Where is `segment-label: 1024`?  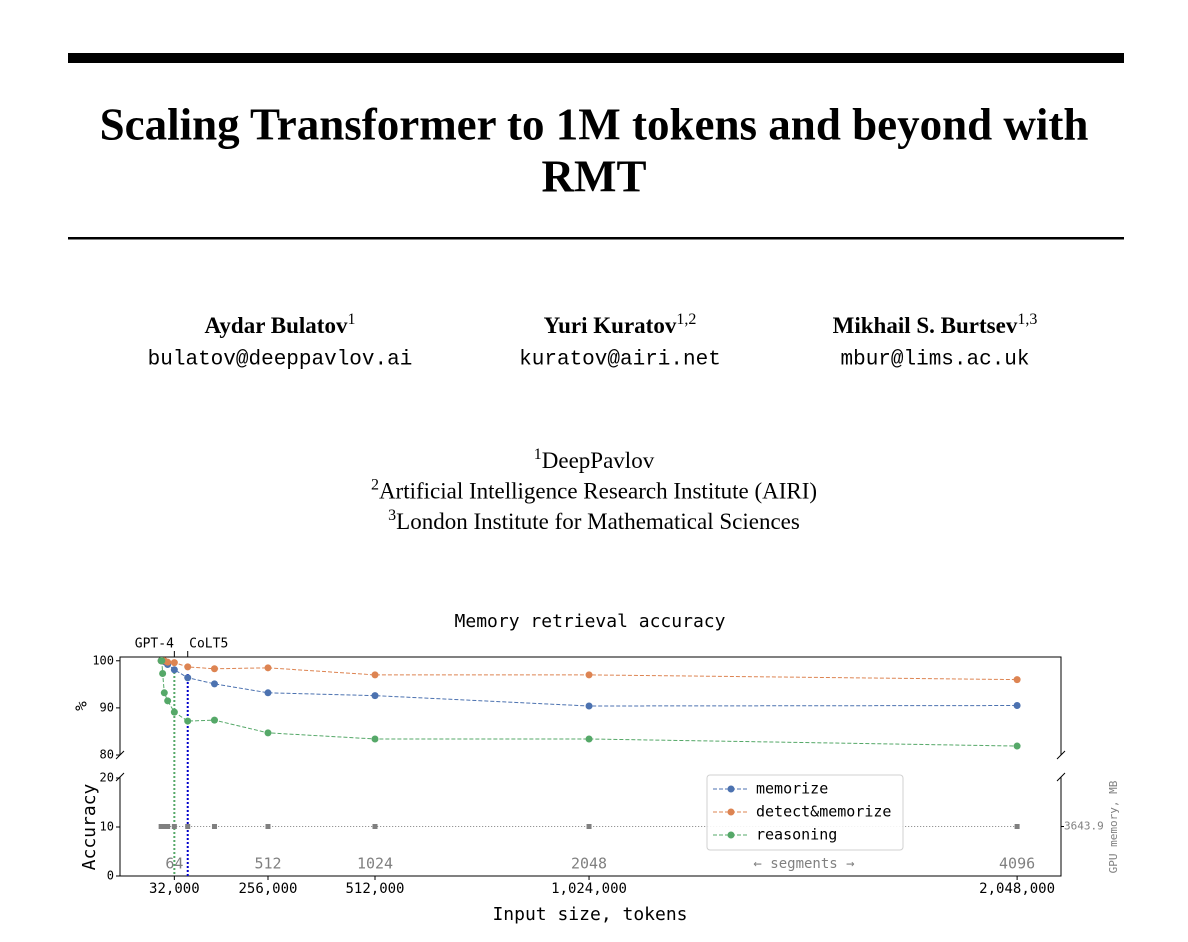 segment-label: 1024 is located at coordinates (375, 864).